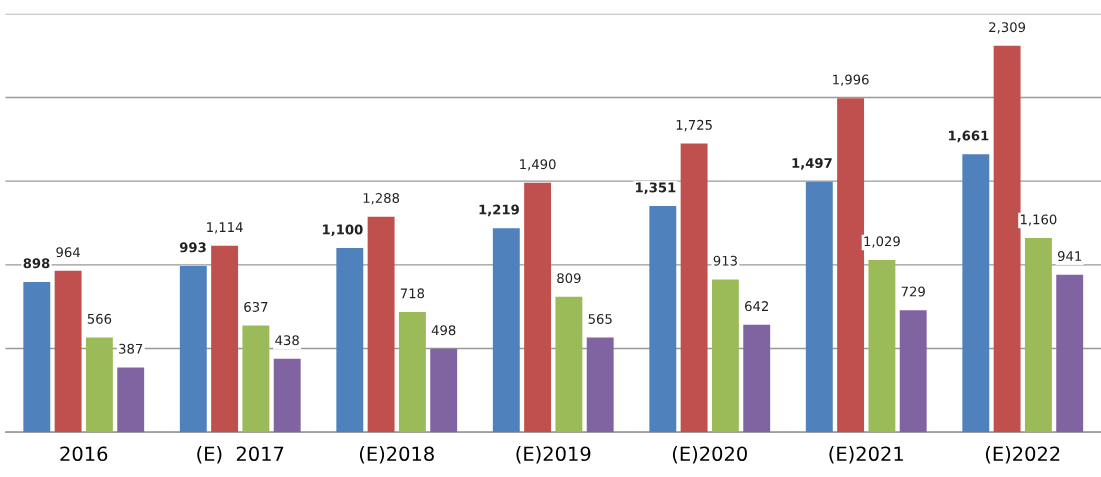  Describe the element at coordinates (969, 136) in the screenshot. I see `data-label: 1,661` at that location.